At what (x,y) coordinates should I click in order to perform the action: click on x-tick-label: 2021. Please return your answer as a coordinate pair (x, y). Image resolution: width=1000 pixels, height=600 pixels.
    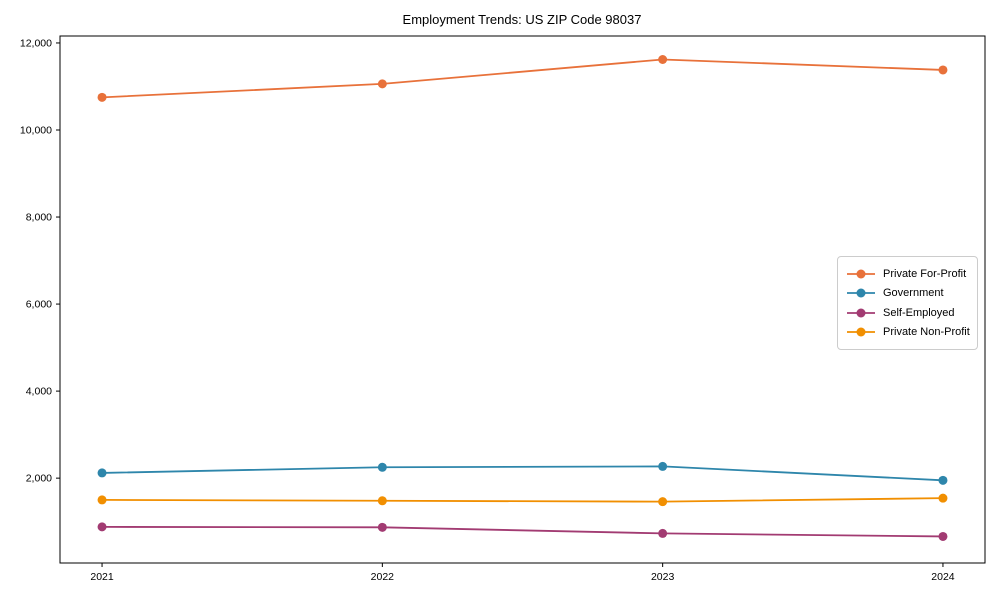
    Looking at the image, I should click on (102, 577).